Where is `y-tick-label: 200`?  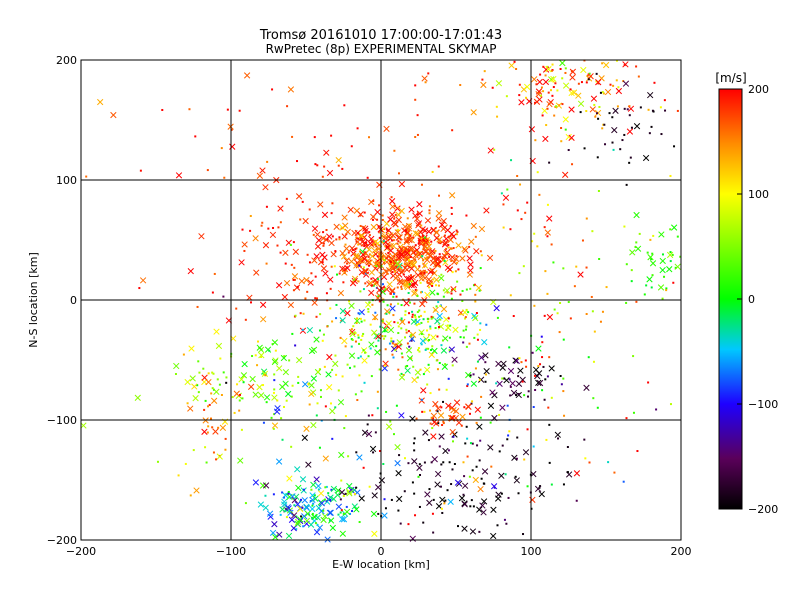 y-tick-label: 200 is located at coordinates (66, 60).